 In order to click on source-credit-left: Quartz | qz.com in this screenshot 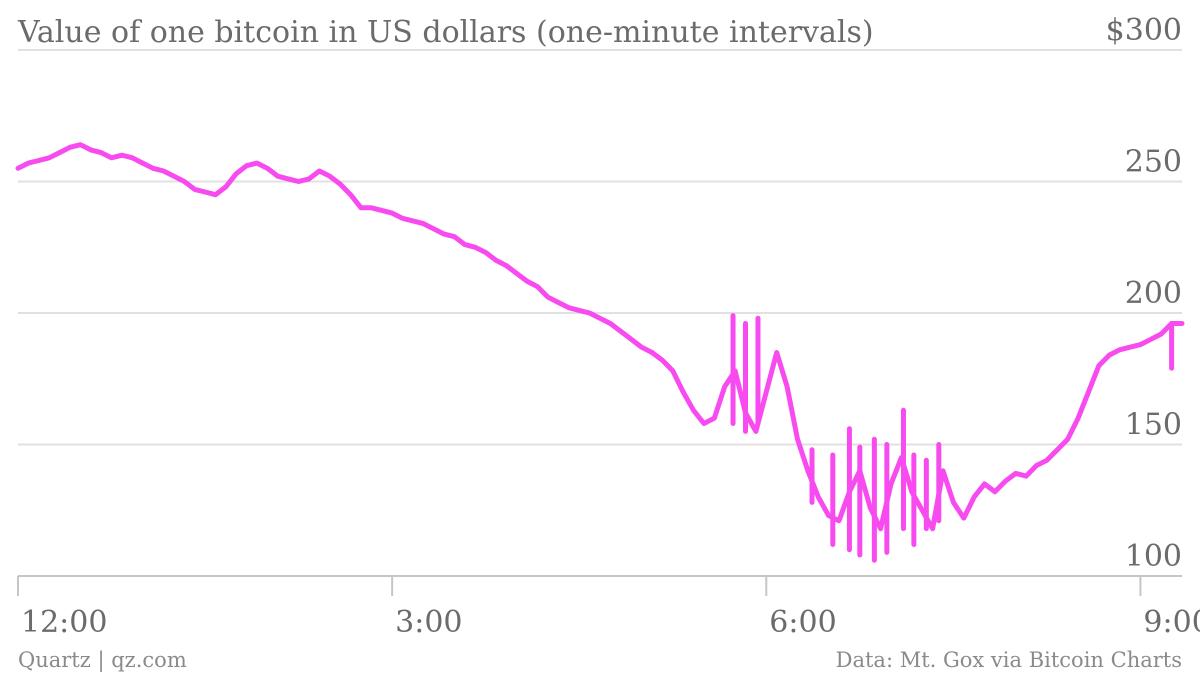, I will do `click(102, 660)`.